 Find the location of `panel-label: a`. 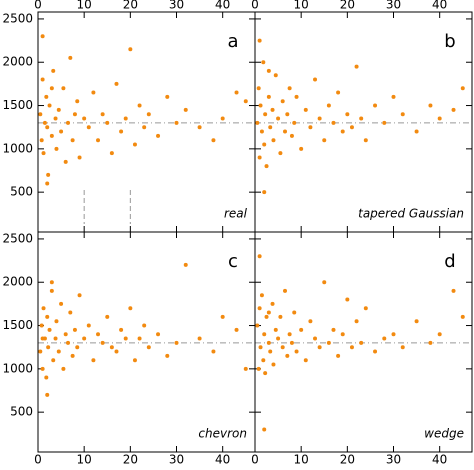

panel-label: a is located at coordinates (232, 41).